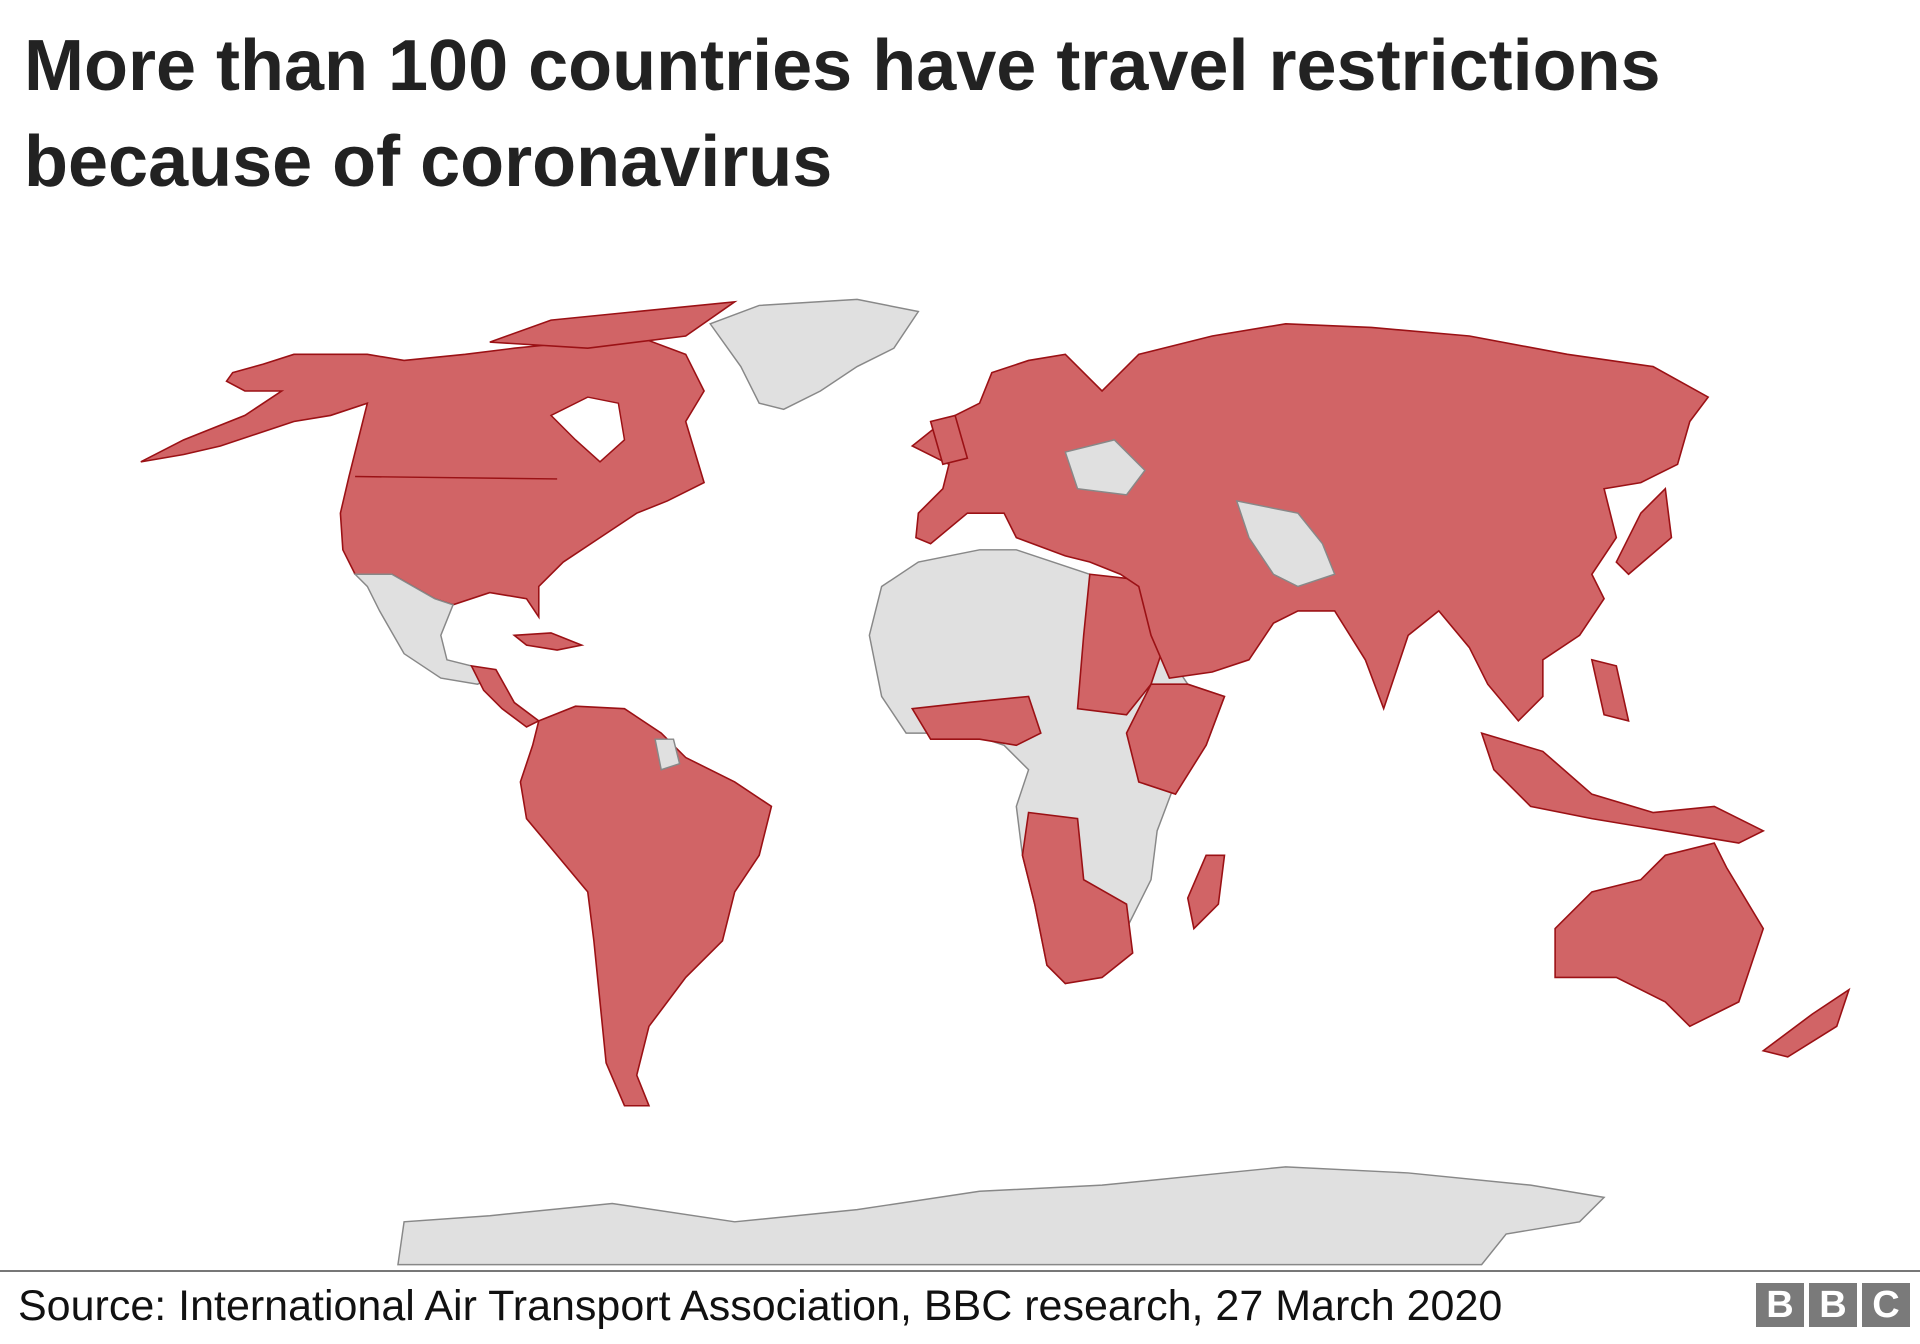 The image size is (1920, 1344). Describe the element at coordinates (976, 721) in the screenshot. I see `region-west-africa` at that location.